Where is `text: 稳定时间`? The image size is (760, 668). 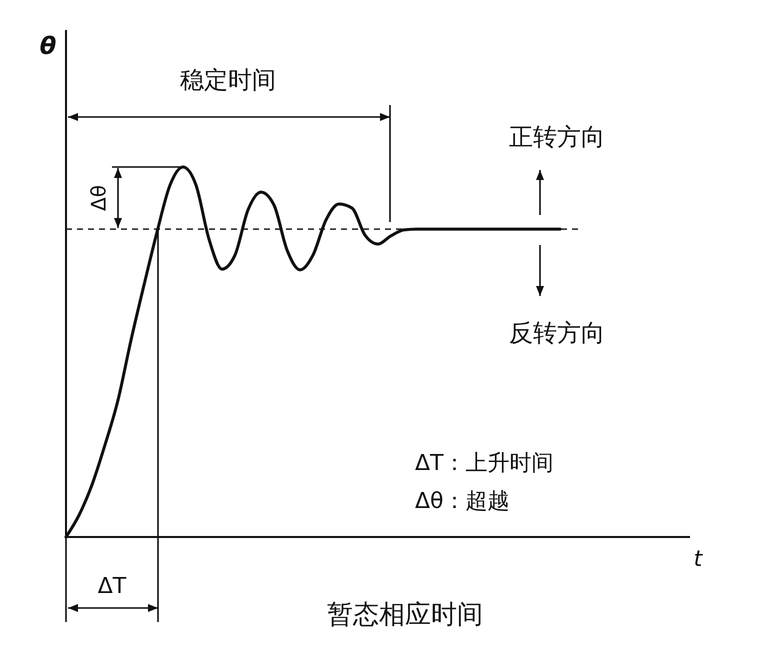
text: 稳定时间 is located at coordinates (228, 80).